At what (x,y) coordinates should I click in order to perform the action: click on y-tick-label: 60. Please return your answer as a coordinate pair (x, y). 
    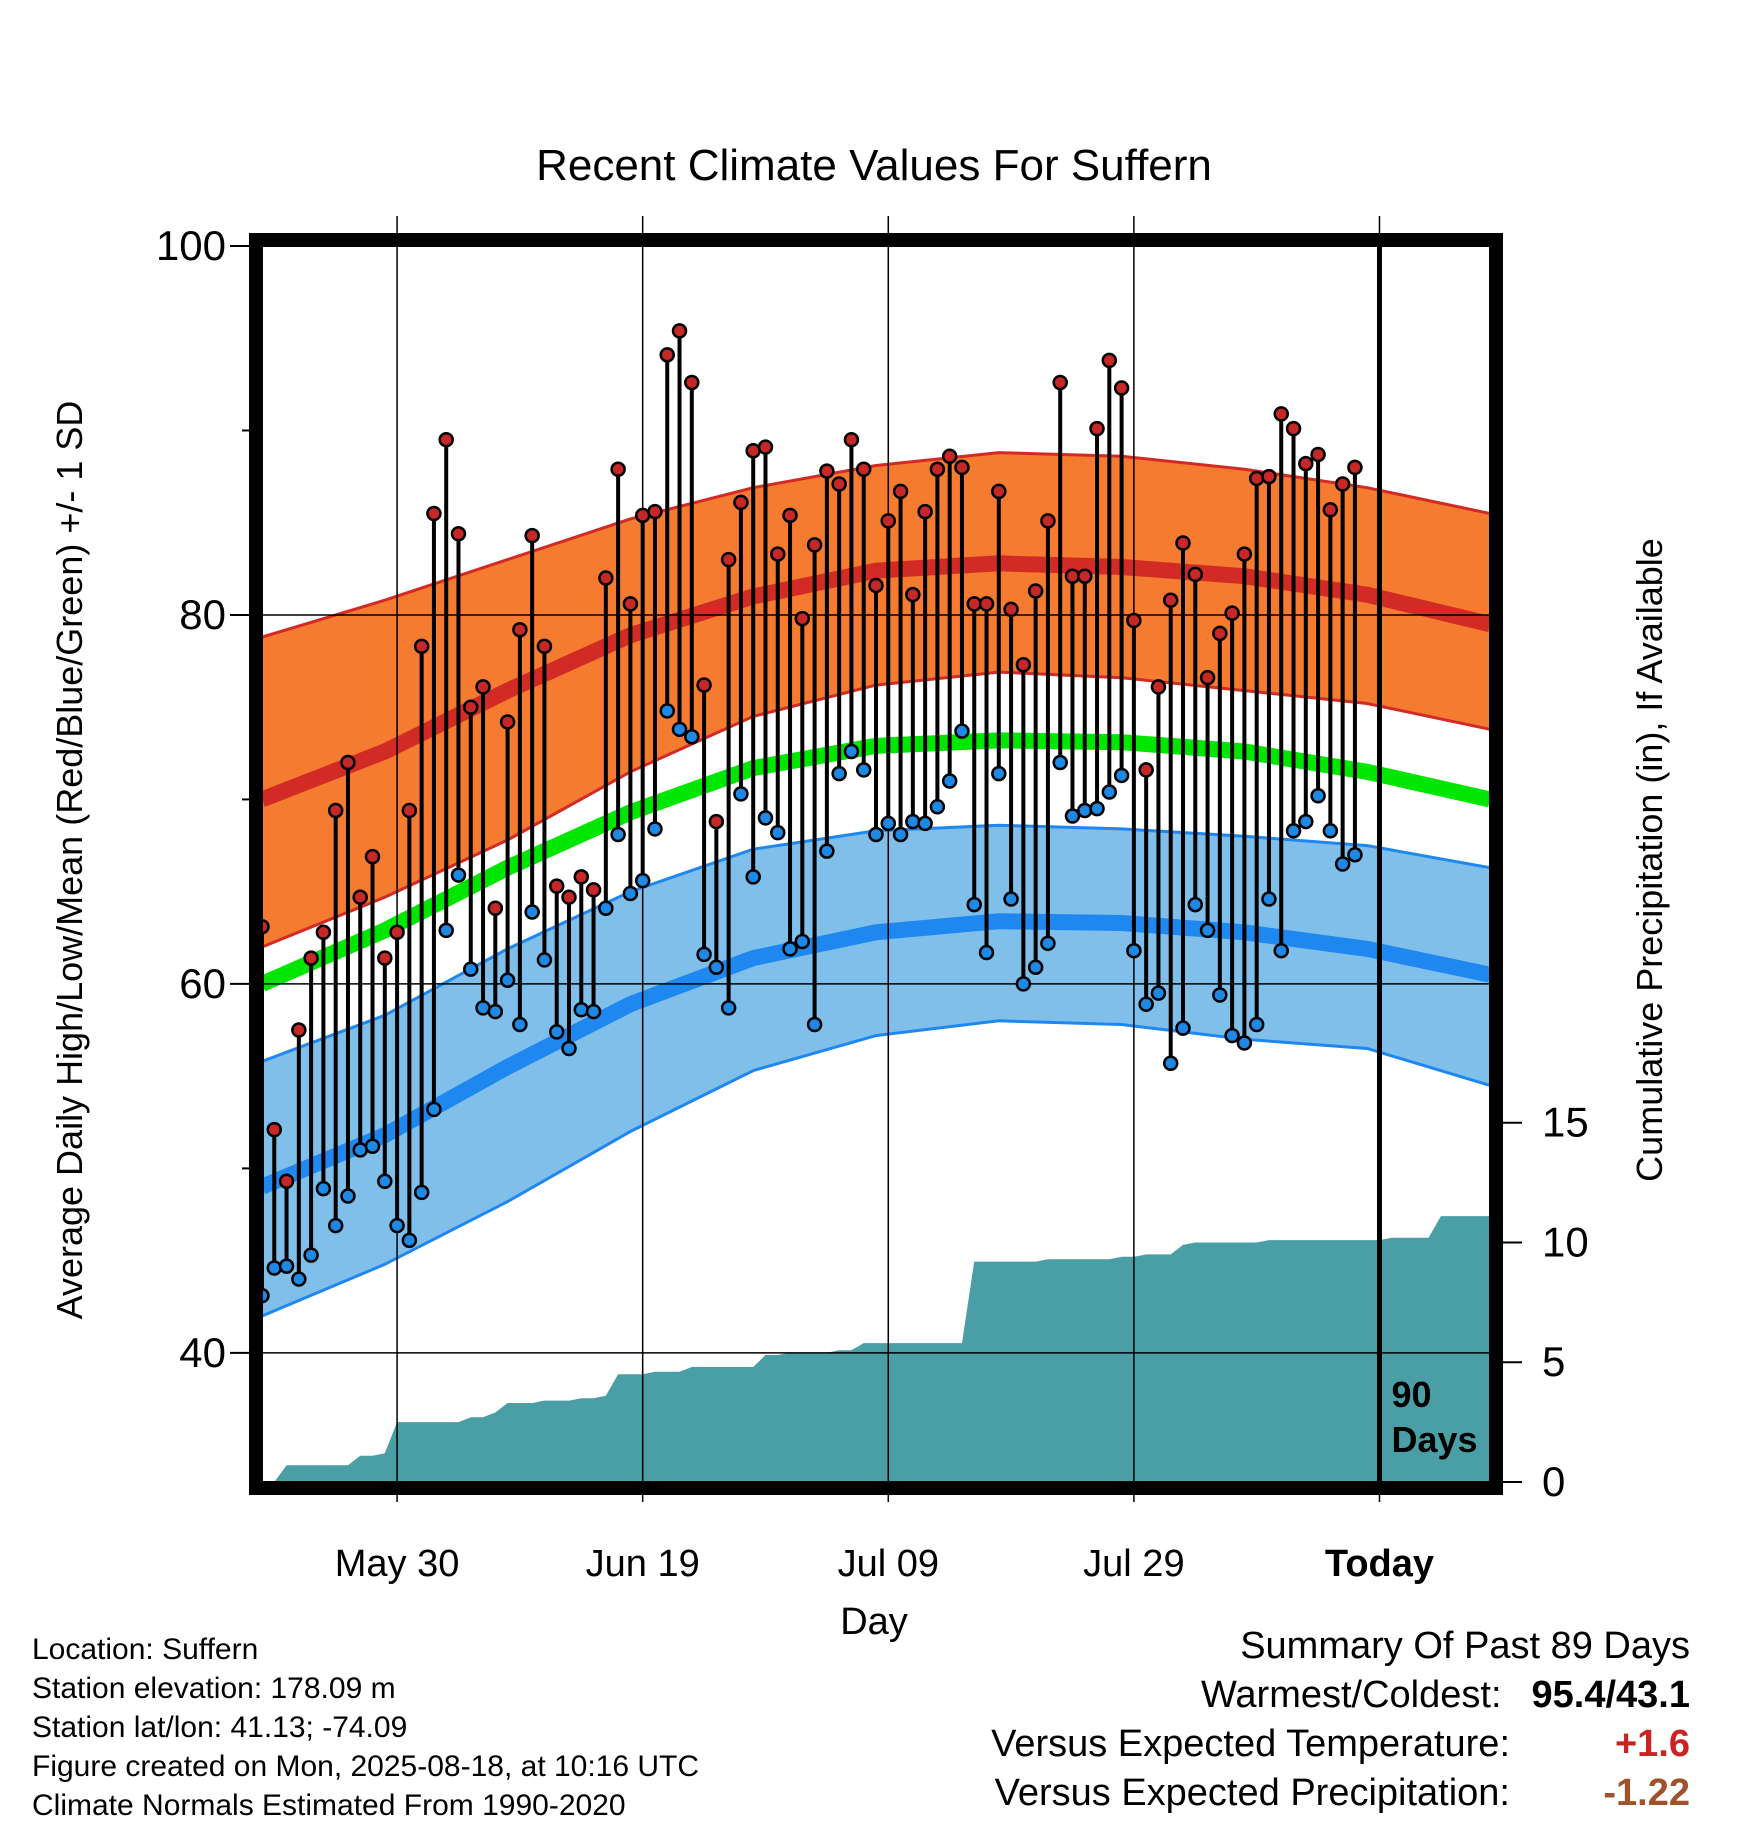
    Looking at the image, I should click on (202, 983).